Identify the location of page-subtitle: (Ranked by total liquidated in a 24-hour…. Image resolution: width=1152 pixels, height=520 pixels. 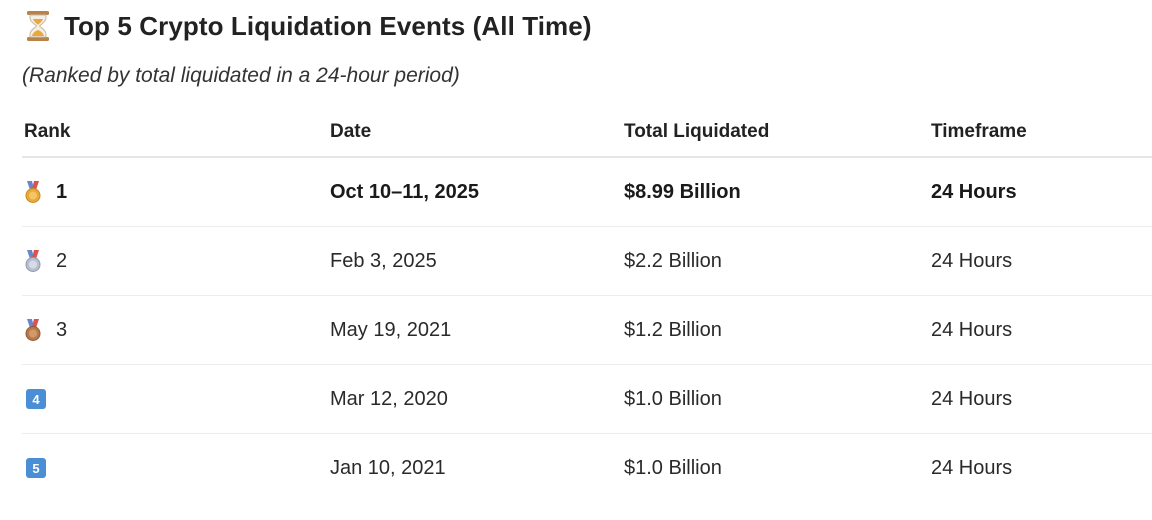
(241, 75).